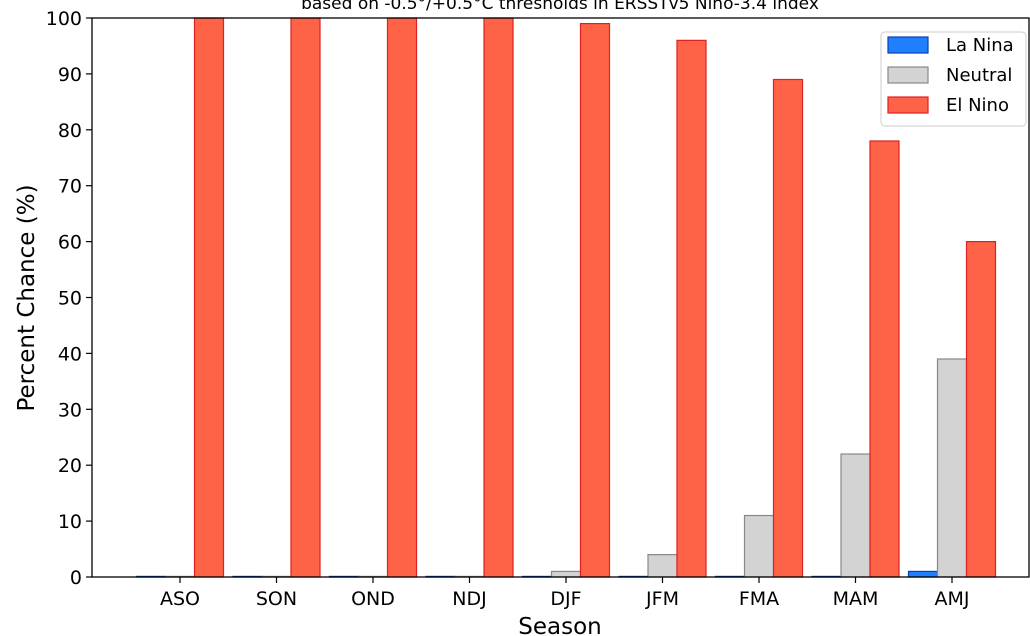 This screenshot has height=636, width=1030. What do you see at coordinates (276, 599) in the screenshot?
I see `x-tick-label: SON` at bounding box center [276, 599].